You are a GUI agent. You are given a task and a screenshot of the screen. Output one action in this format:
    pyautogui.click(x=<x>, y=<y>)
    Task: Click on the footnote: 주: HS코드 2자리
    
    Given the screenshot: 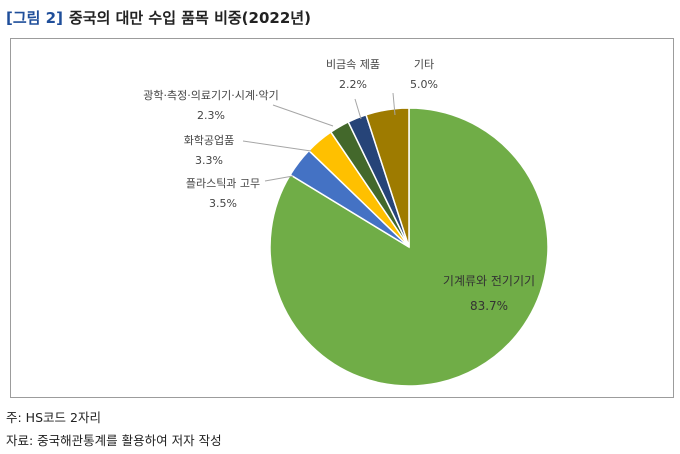 What is the action you would take?
    pyautogui.click(x=53, y=417)
    